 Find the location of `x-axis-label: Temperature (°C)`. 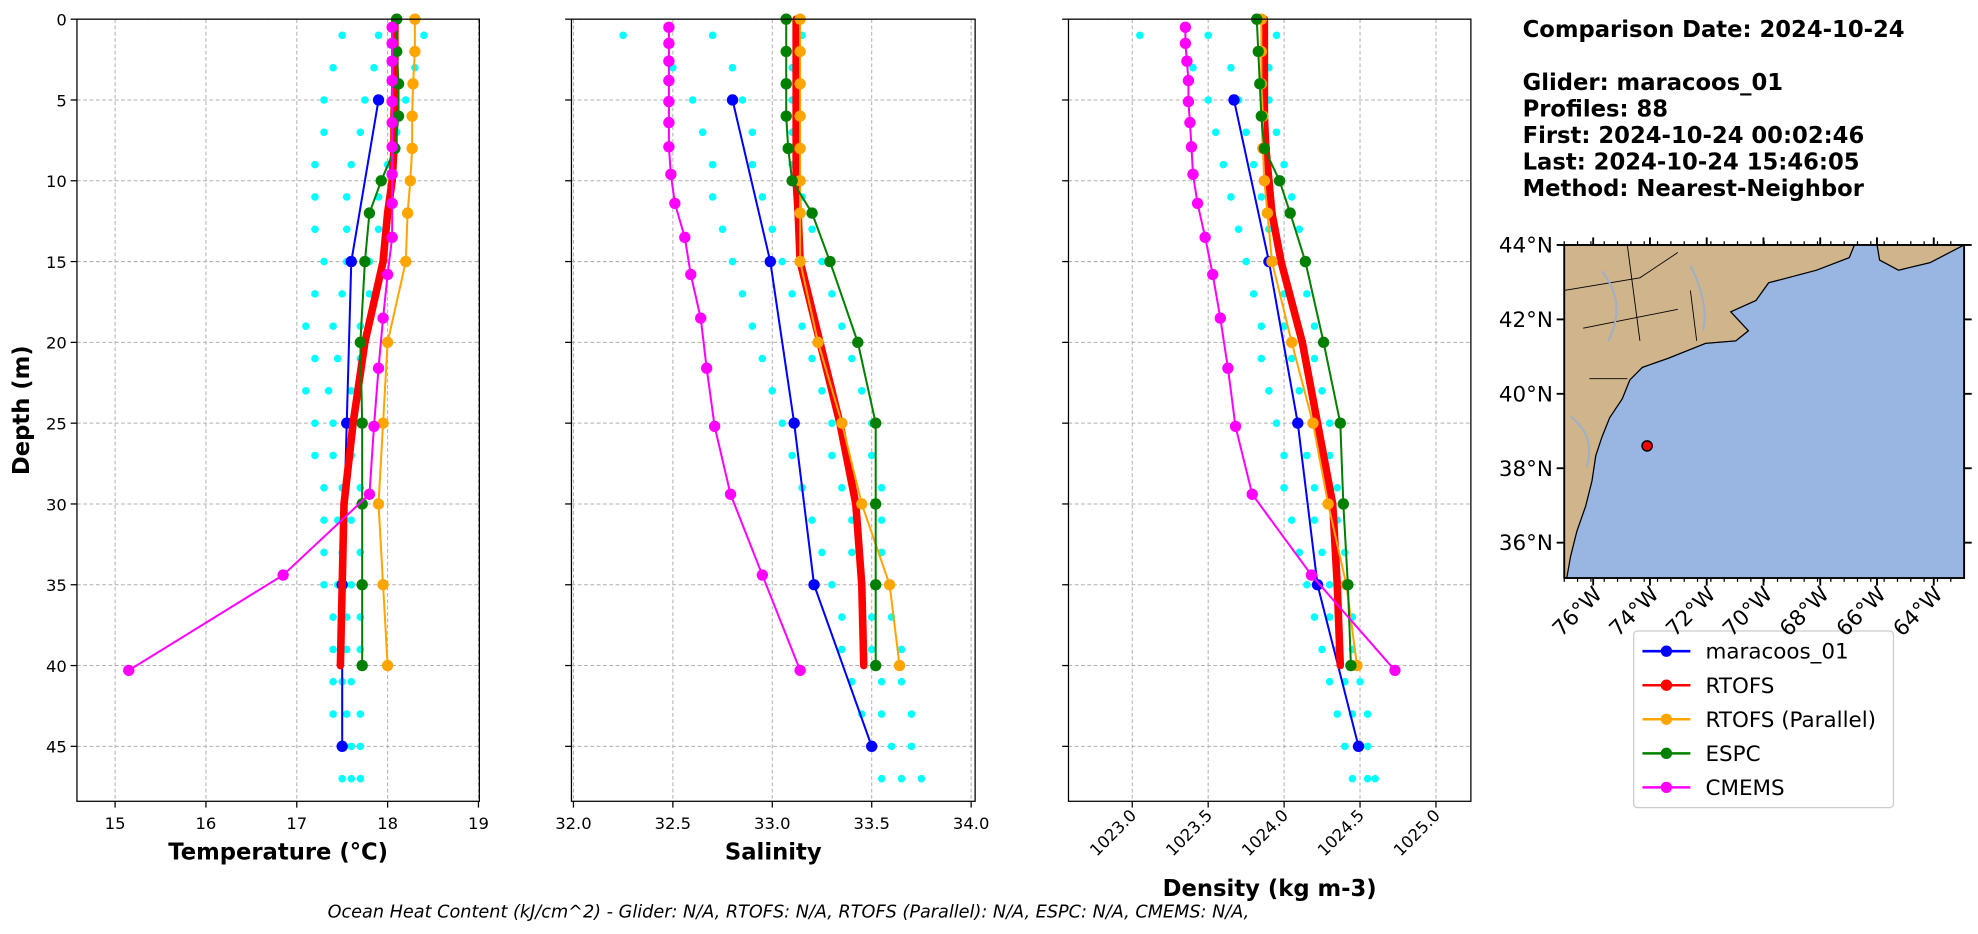

x-axis-label: Temperature (°C) is located at coordinates (278, 852).